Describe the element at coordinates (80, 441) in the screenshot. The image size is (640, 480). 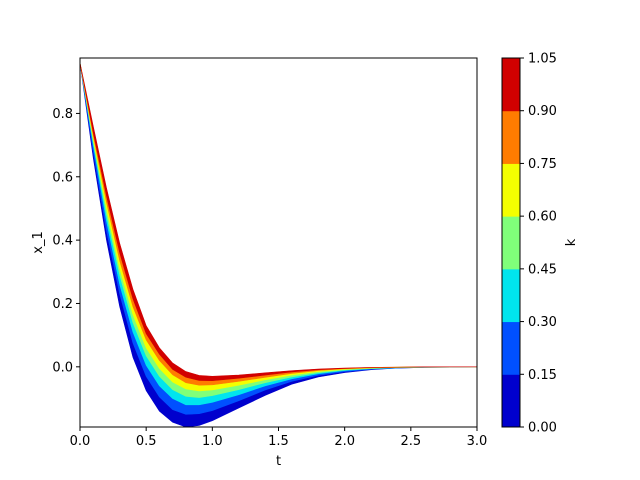
I see `x-tick-label: 0.0` at that location.